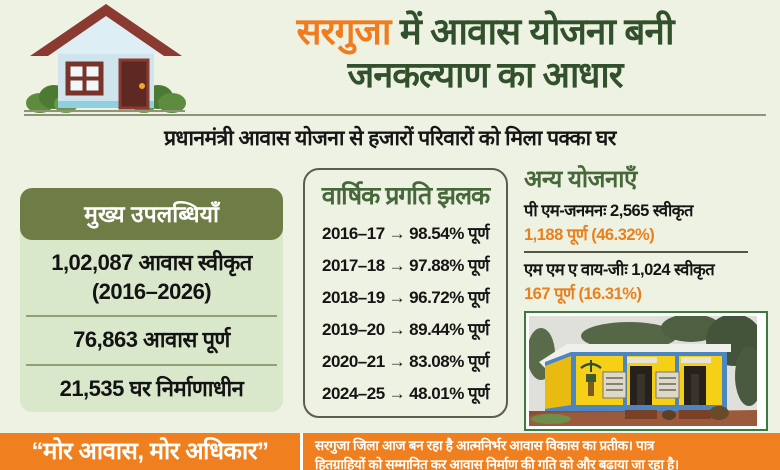 The height and width of the screenshot is (470, 780). I want to click on village-house-photo, so click(643, 371).